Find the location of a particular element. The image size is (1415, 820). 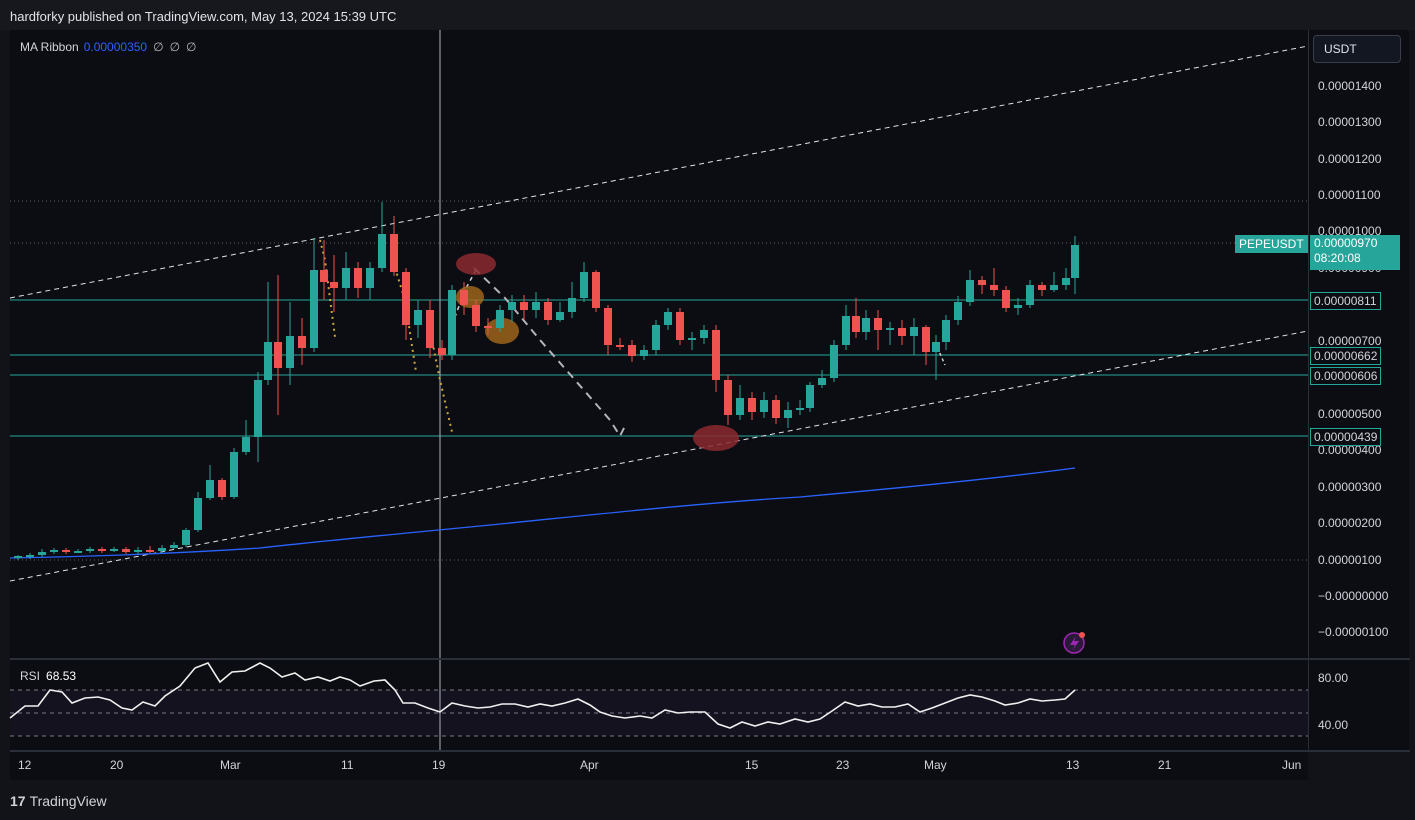

price-tick: 0.00001200 is located at coordinates (1350, 159).